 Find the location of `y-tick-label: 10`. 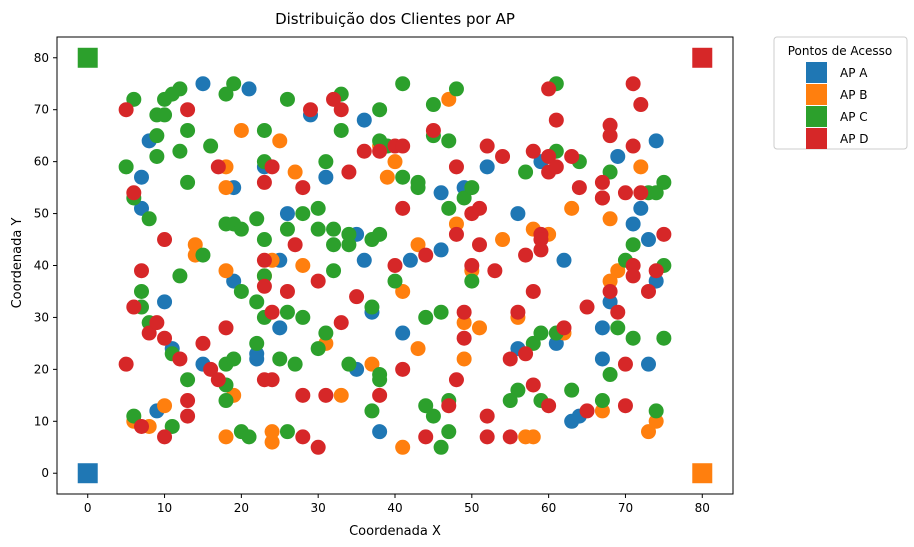

y-tick-label: 10 is located at coordinates (41, 421).